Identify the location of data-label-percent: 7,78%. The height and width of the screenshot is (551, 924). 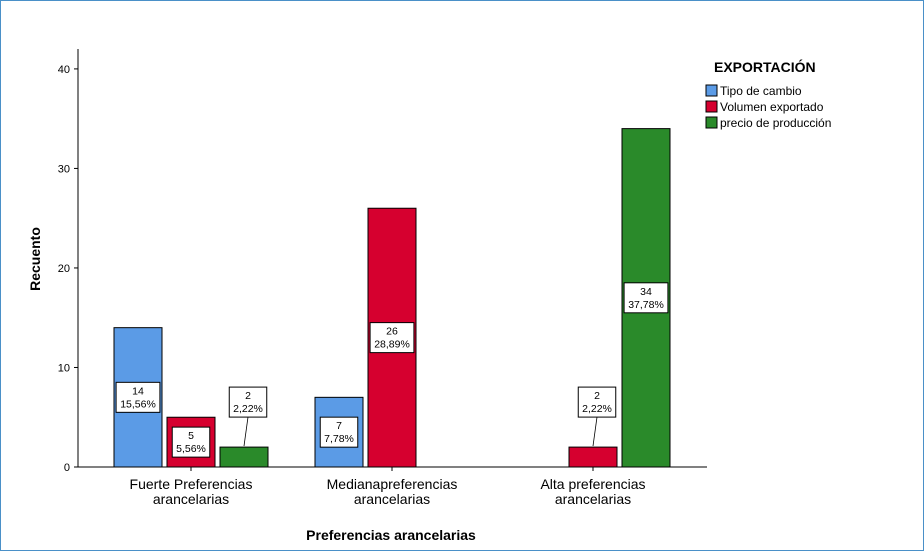
(339, 439).